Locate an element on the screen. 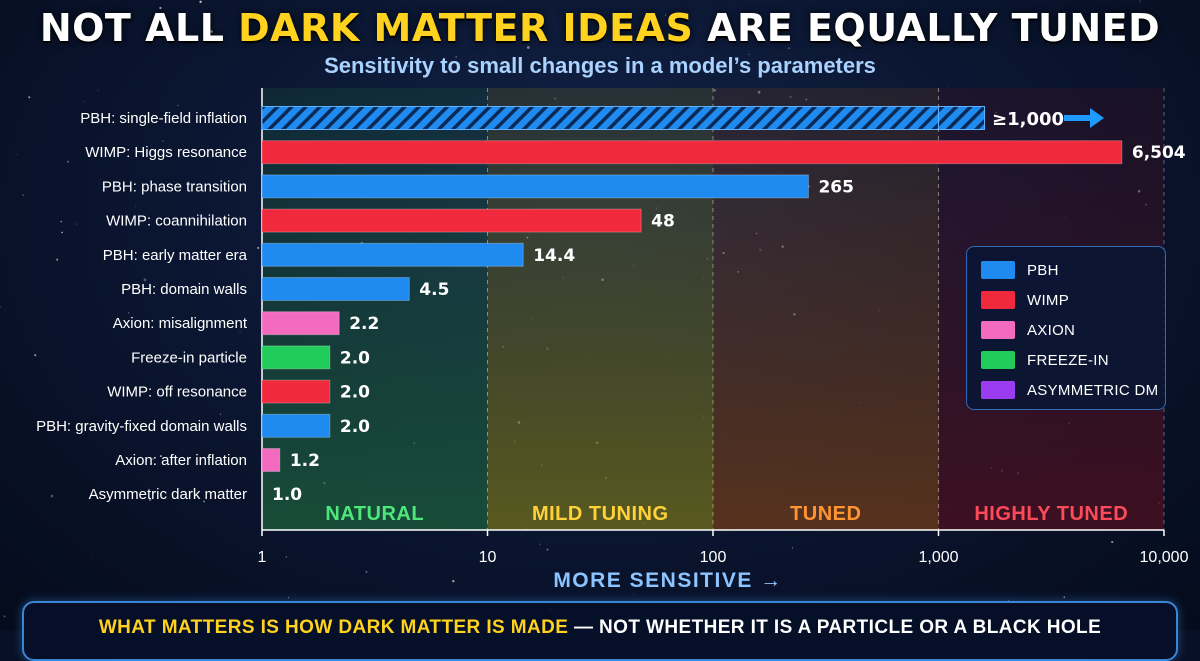  x-tick-label: 1,000 is located at coordinates (938, 557).